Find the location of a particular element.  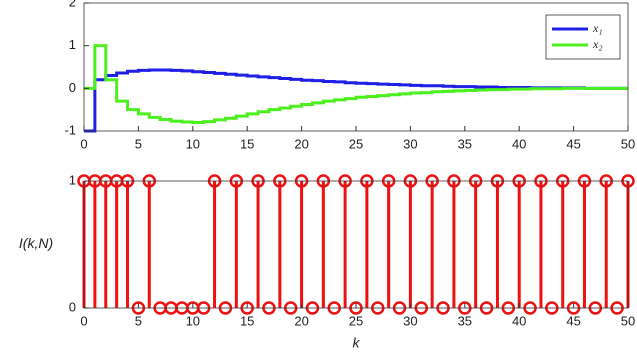

legend-box is located at coordinates (583, 37).